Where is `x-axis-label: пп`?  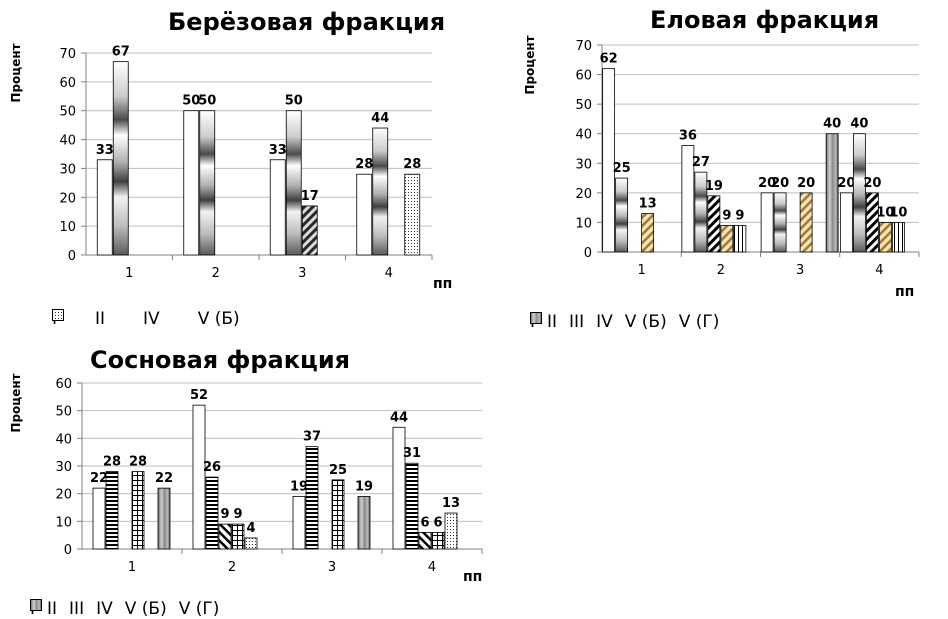
x-axis-label: пп is located at coordinates (472, 577).